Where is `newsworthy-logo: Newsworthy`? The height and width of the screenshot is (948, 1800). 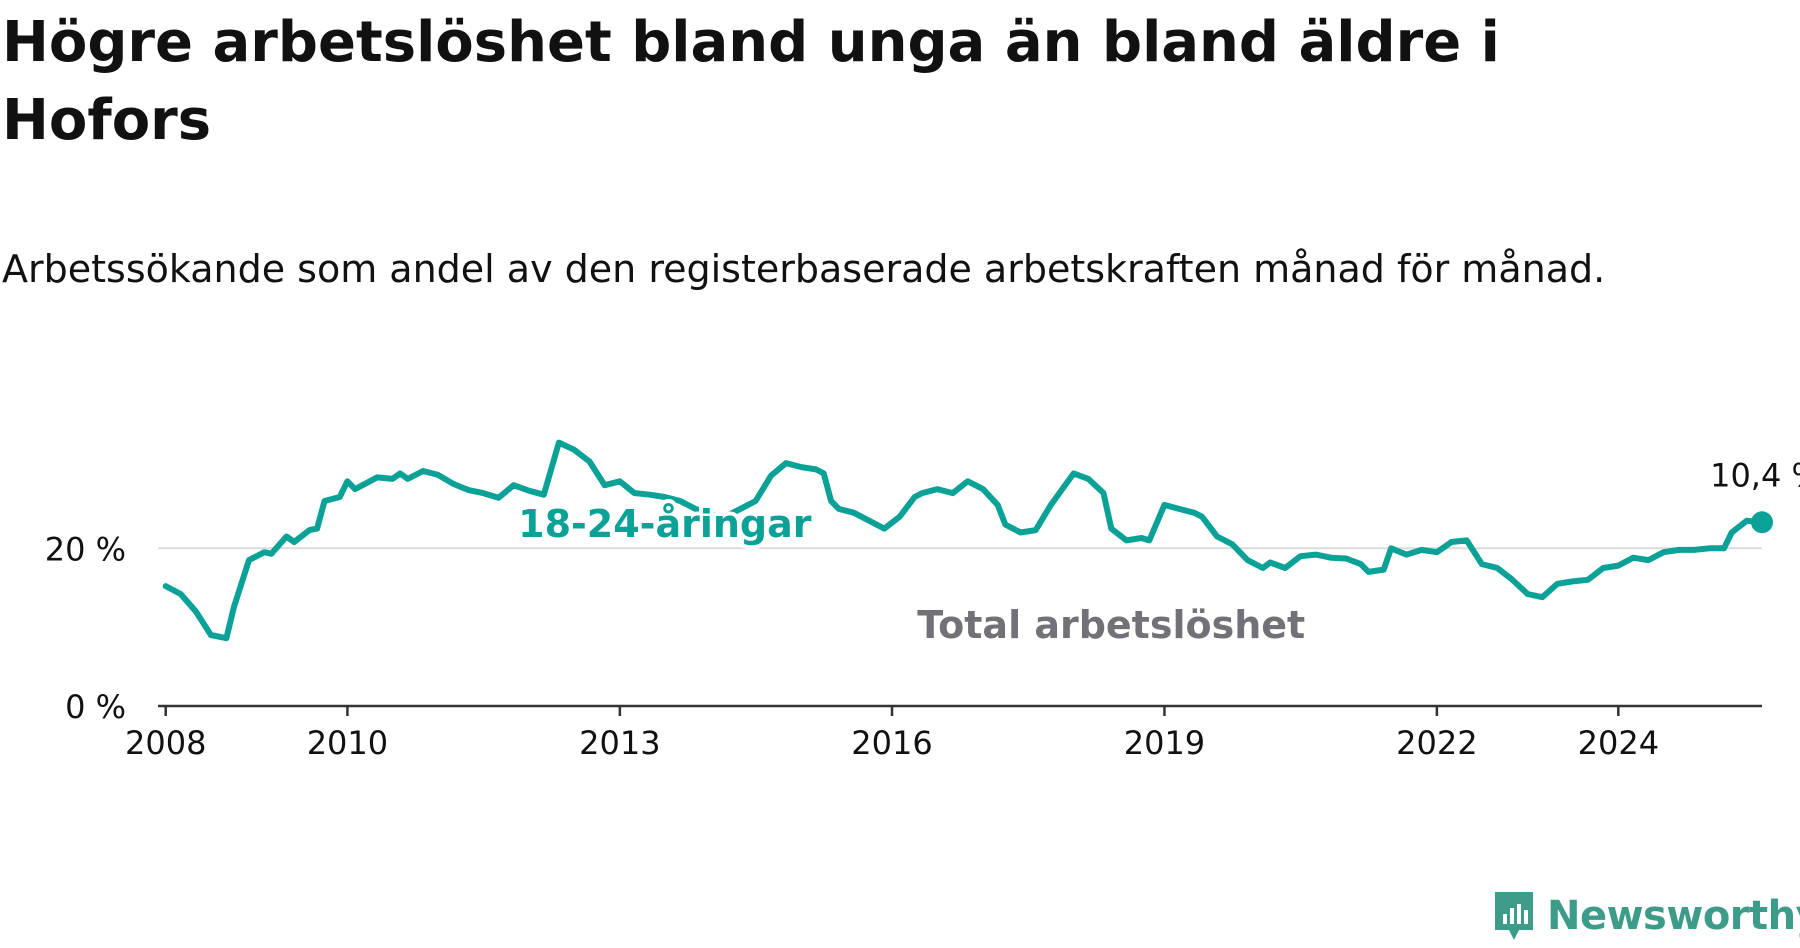 newsworthy-logo: Newsworthy is located at coordinates (1645, 916).